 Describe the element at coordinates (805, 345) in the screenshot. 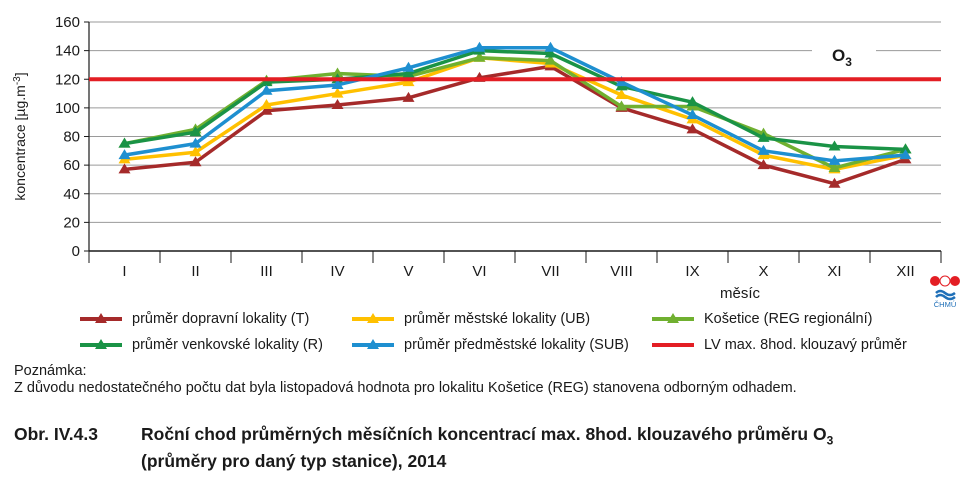

I see `legend-label-lv: LV max. 8hod. klouzavý průměr` at that location.